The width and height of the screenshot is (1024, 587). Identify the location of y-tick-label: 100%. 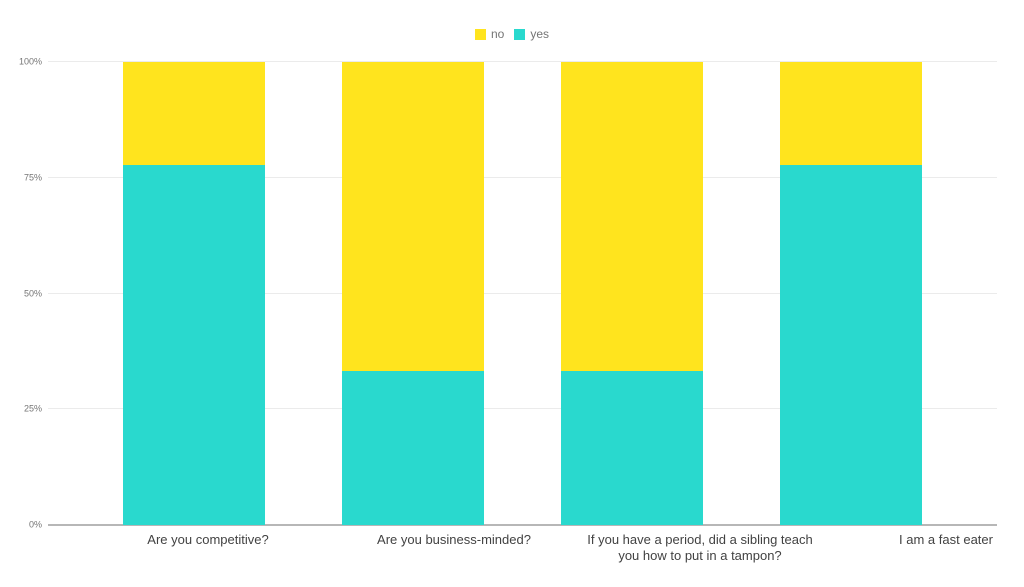
(30, 61).